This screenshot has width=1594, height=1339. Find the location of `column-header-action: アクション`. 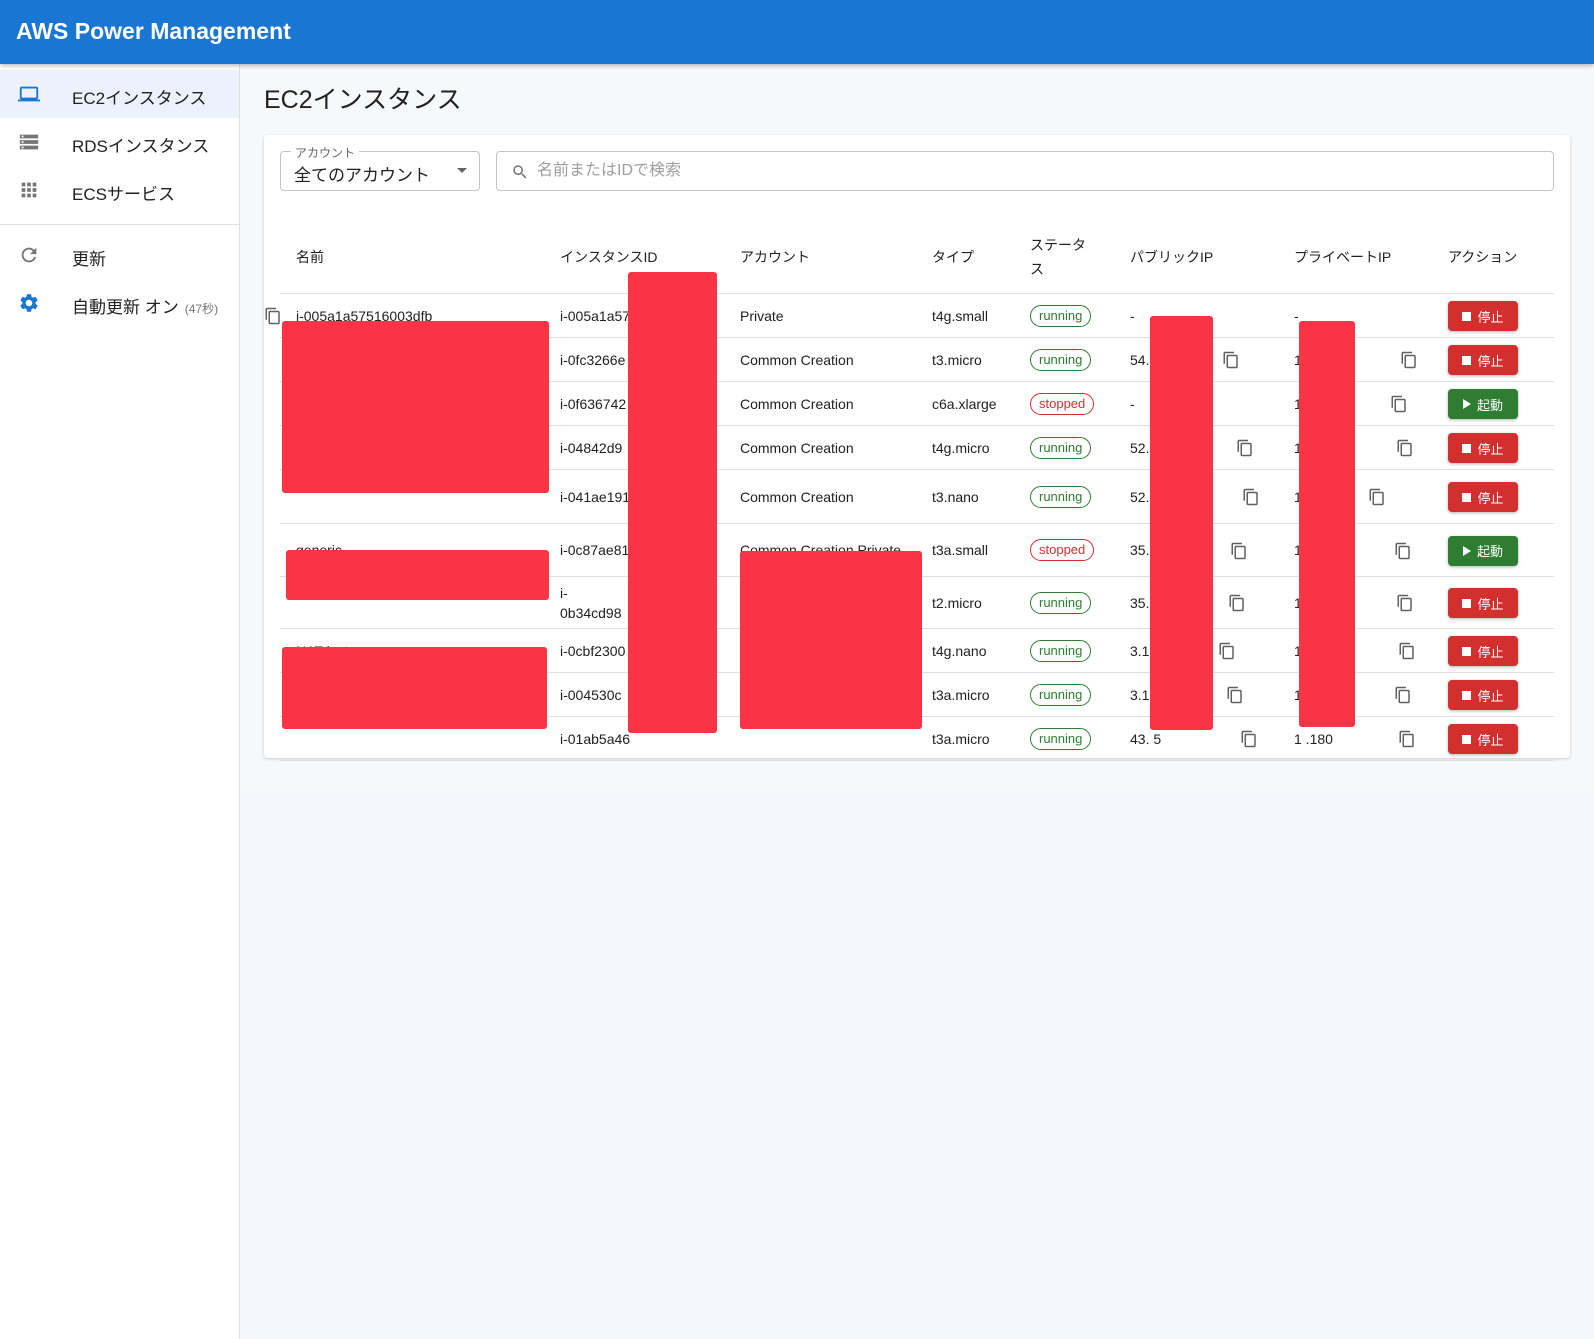

column-header-action: アクション is located at coordinates (1483, 256).